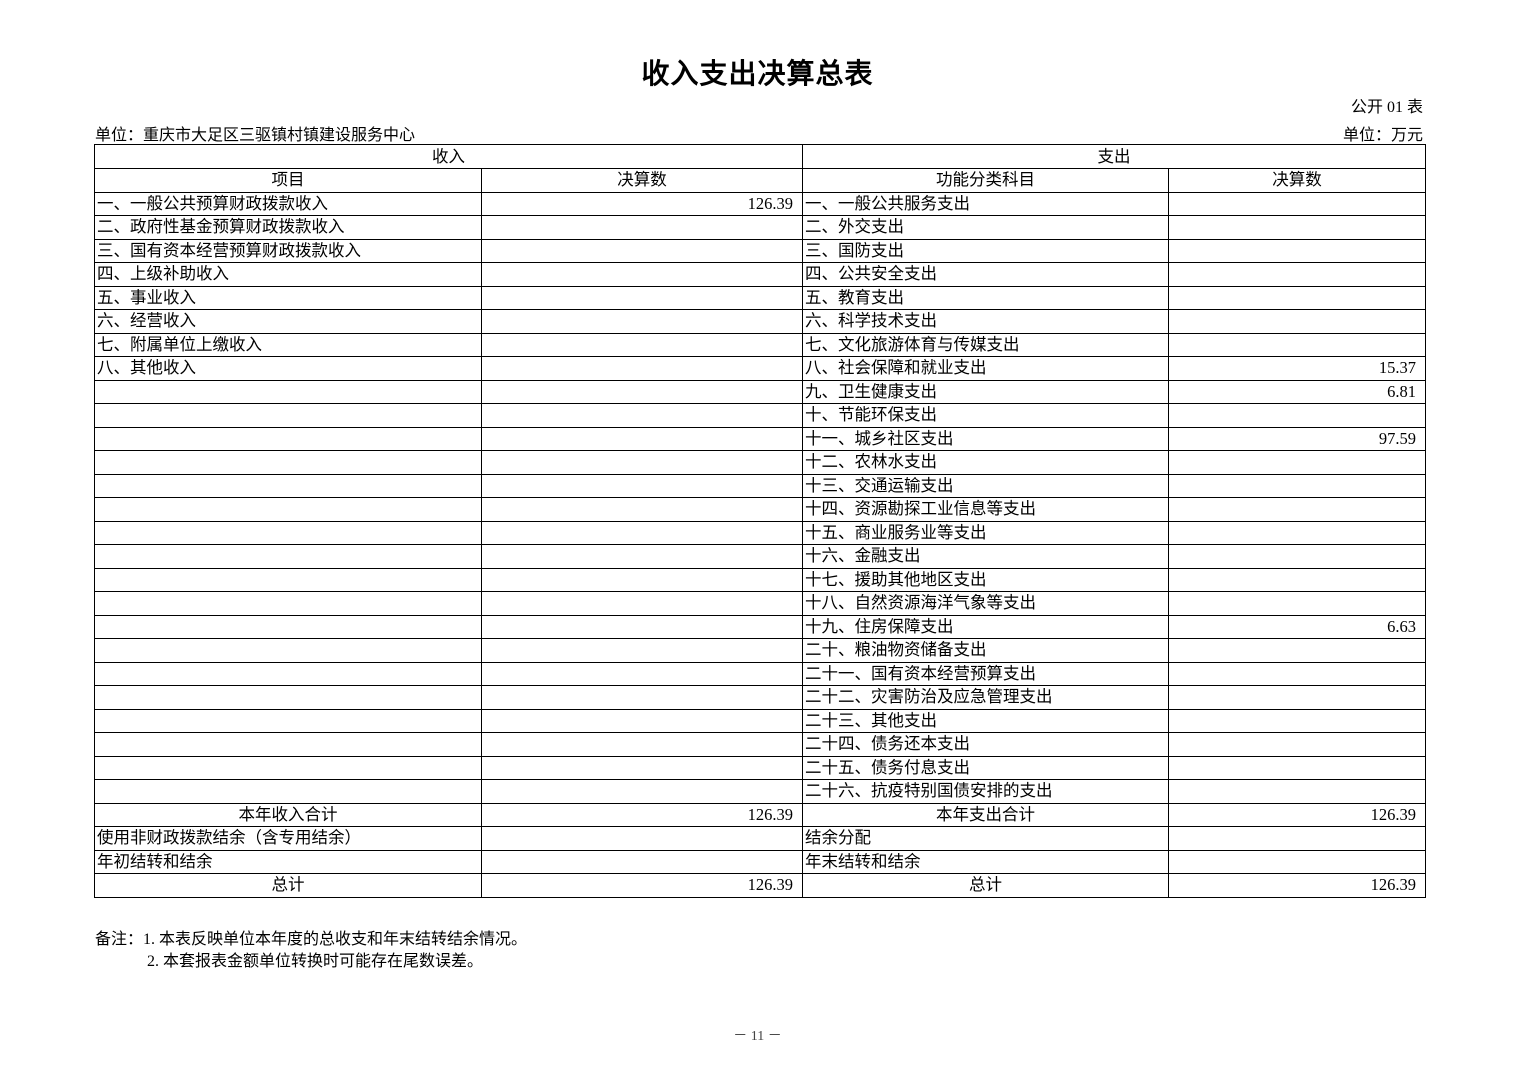 This screenshot has height=1069, width=1515. Describe the element at coordinates (985, 321) in the screenshot. I see `expense-item: 六、科学技术支出` at that location.